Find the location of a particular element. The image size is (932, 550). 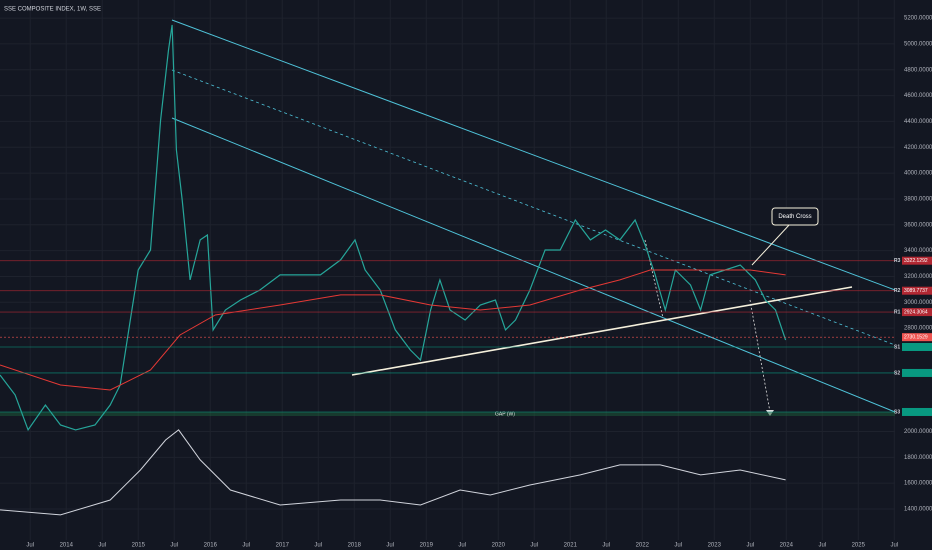

level-value: 2924.3064 is located at coordinates (916, 312).